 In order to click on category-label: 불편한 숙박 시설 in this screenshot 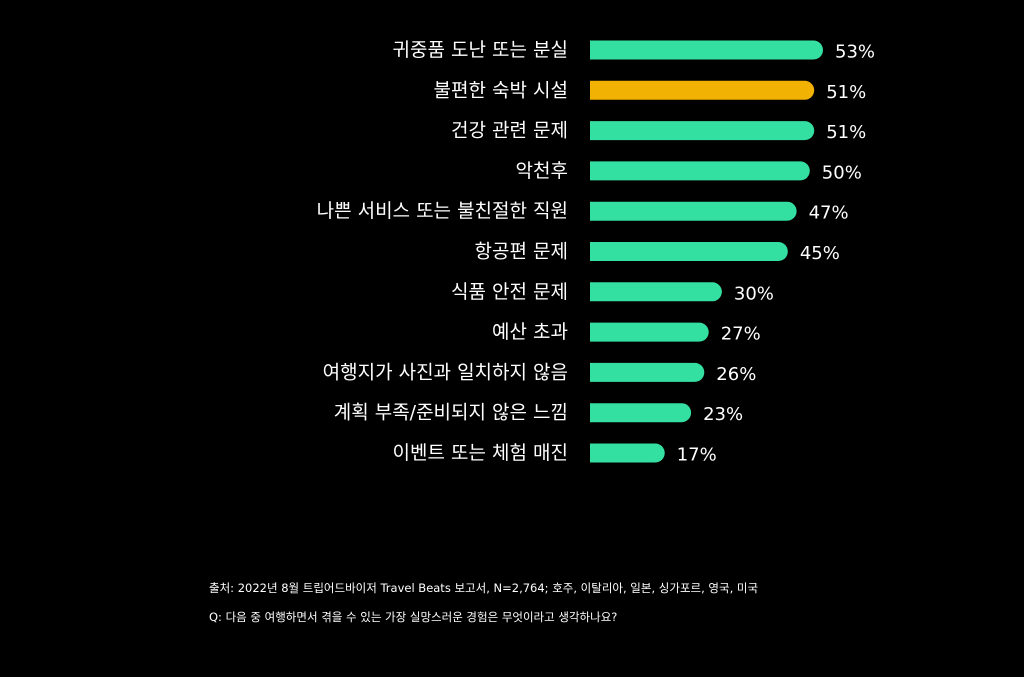, I will do `click(501, 90)`.